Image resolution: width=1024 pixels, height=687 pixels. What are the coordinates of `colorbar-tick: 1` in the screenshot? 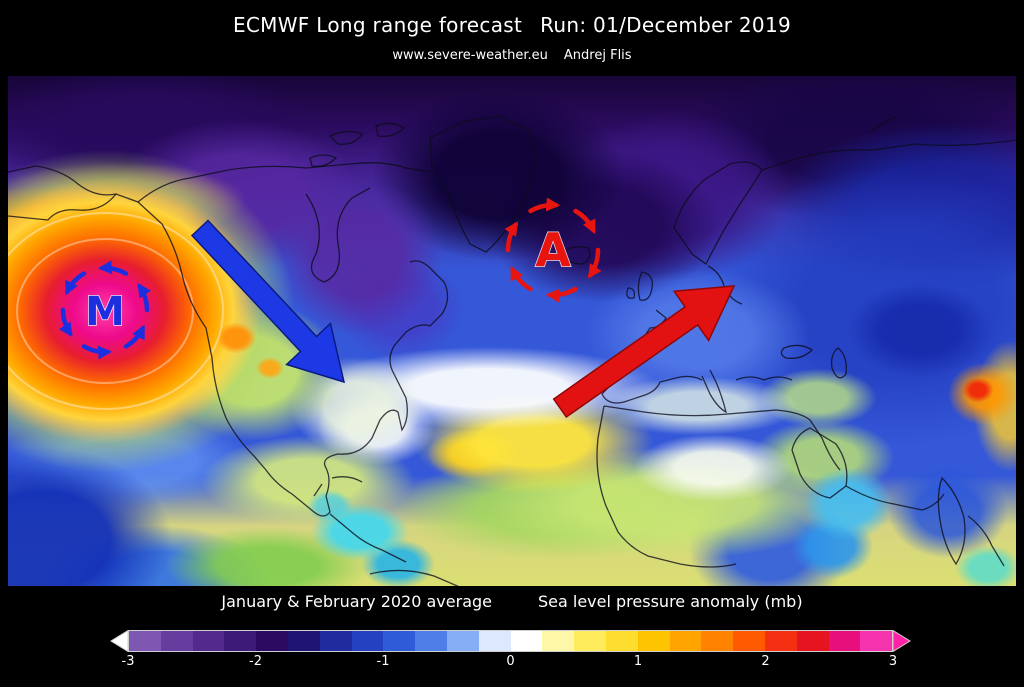 It's located at (638, 661).